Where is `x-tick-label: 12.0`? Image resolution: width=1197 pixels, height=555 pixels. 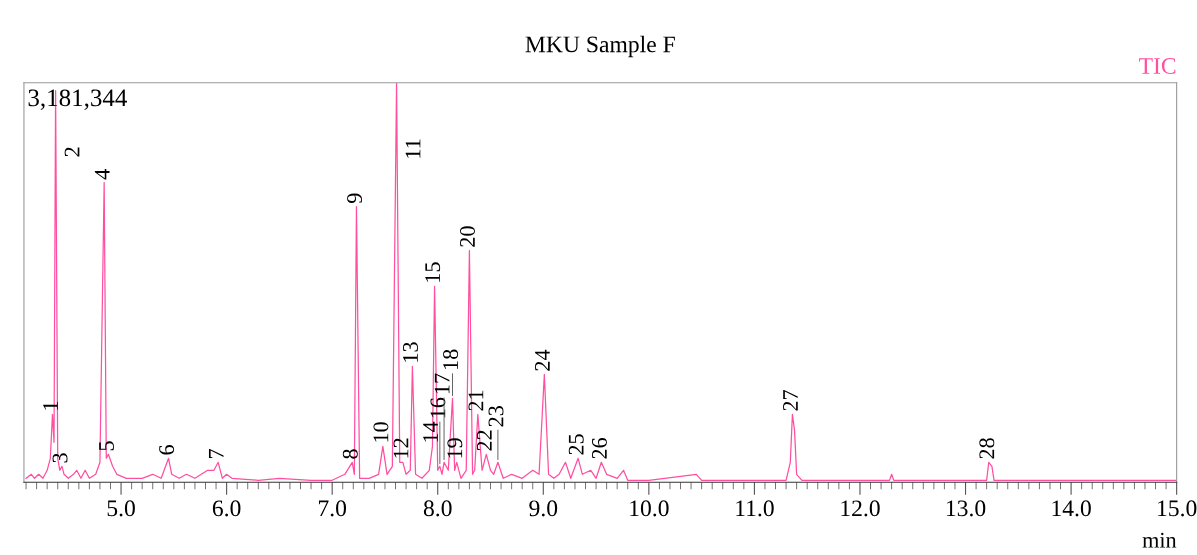
x-tick-label: 12.0 is located at coordinates (860, 508).